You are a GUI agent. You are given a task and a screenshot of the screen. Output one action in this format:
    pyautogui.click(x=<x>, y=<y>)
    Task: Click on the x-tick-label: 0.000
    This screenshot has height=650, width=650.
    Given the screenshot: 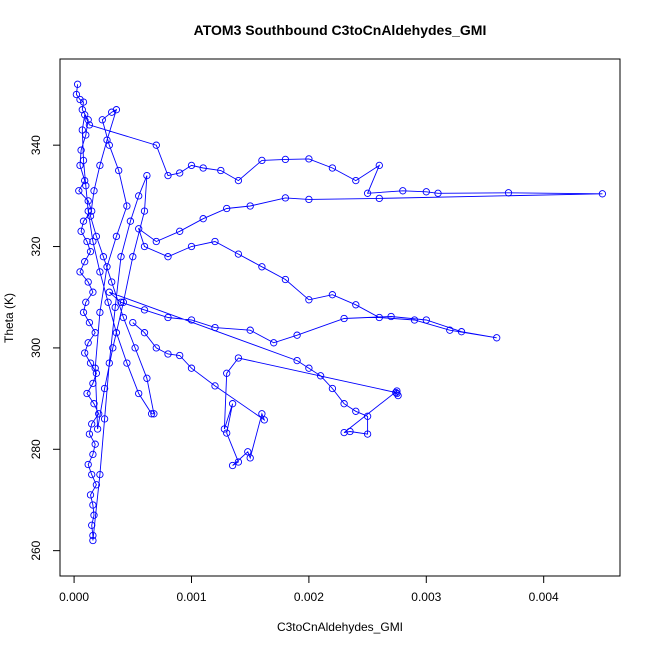 What is the action you would take?
    pyautogui.click(x=74, y=597)
    